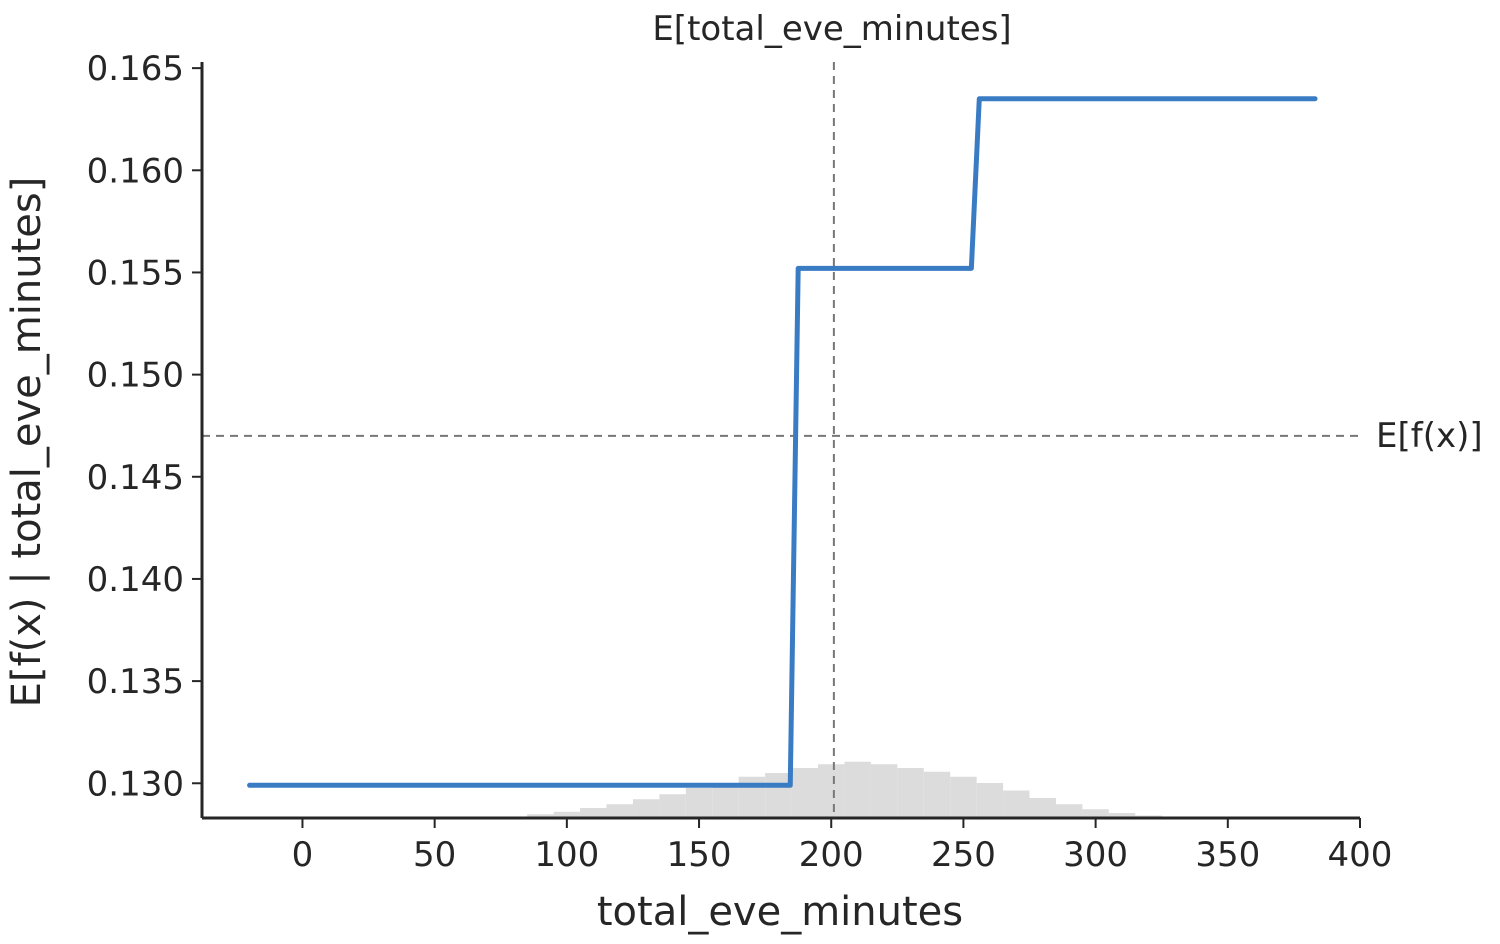 The width and height of the screenshot is (1500, 944). I want to click on x-axis-label: total_eve_minutes, so click(780, 912).